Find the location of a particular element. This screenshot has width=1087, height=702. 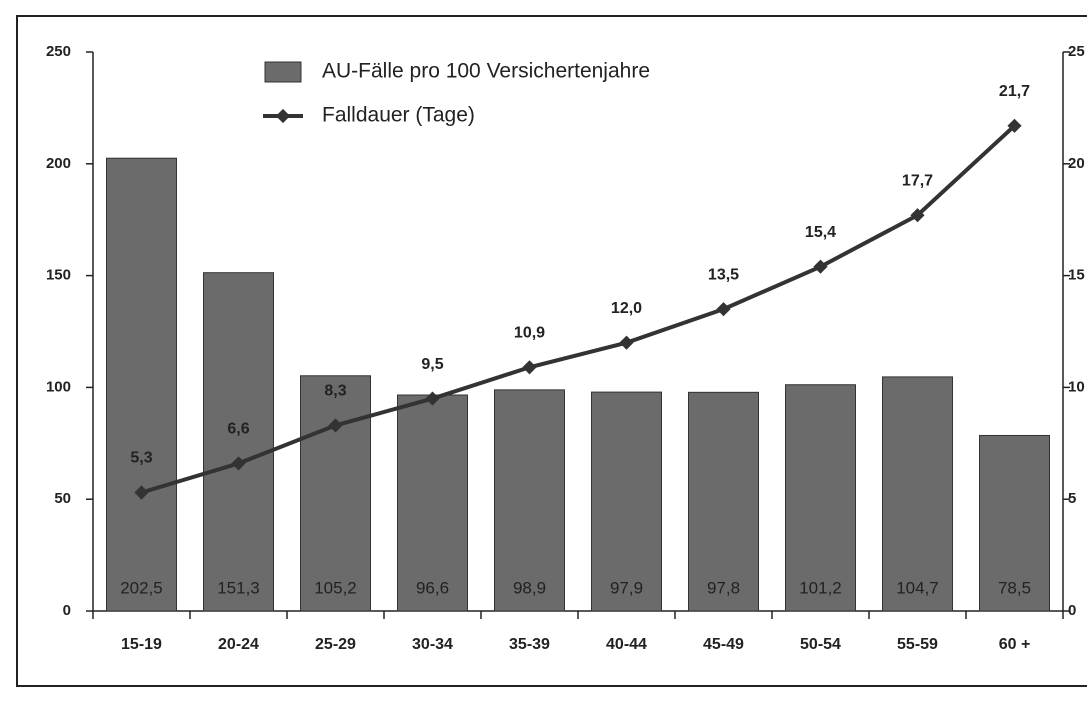

y-tick-label: 0 is located at coordinates (67, 610).